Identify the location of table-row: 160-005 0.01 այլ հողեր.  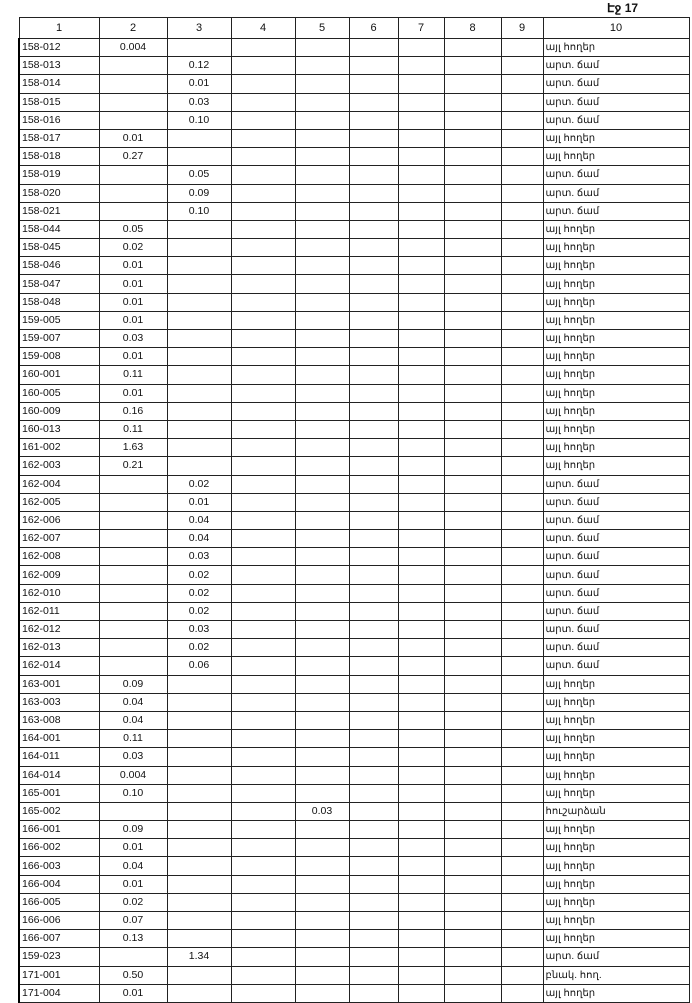
(354, 393).